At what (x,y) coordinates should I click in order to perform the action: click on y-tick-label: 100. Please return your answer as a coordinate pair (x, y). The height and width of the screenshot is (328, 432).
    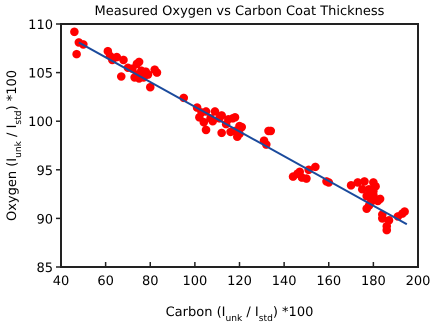
    Looking at the image, I should click on (40, 122).